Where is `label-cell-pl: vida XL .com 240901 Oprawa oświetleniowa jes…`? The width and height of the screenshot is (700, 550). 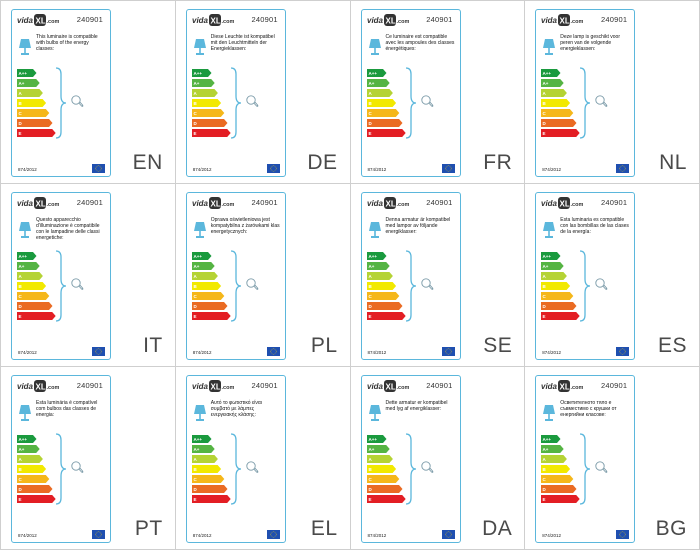 label-cell-pl: vida XL .com 240901 Oprawa oświetleniowa jes… is located at coordinates (263, 275).